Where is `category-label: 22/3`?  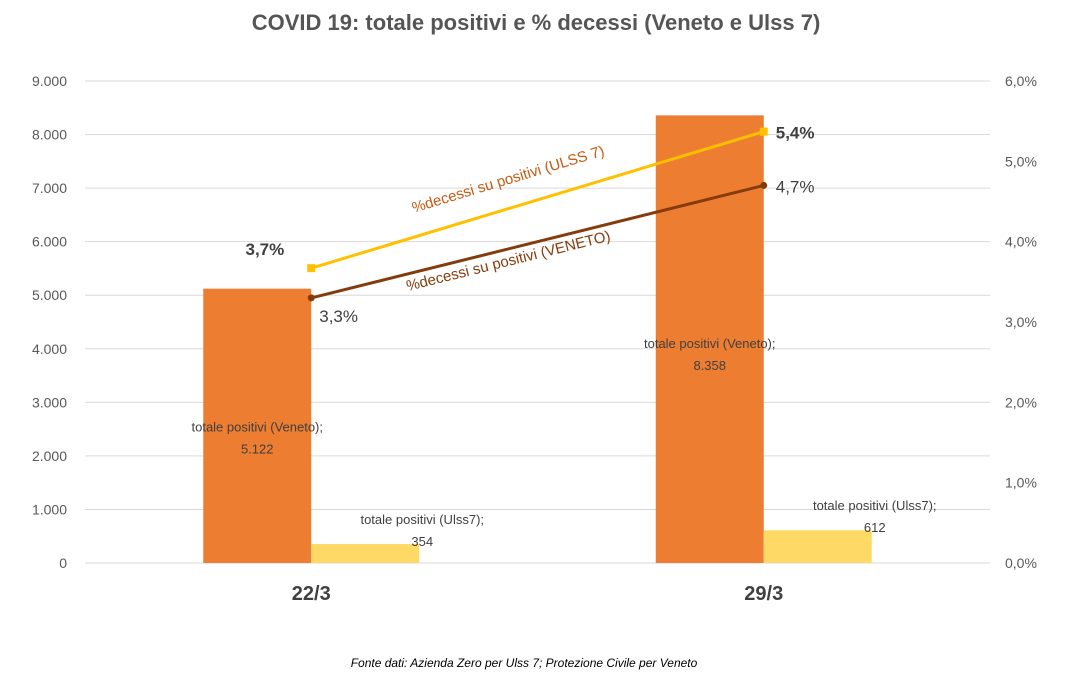
category-label: 22/3 is located at coordinates (311, 594).